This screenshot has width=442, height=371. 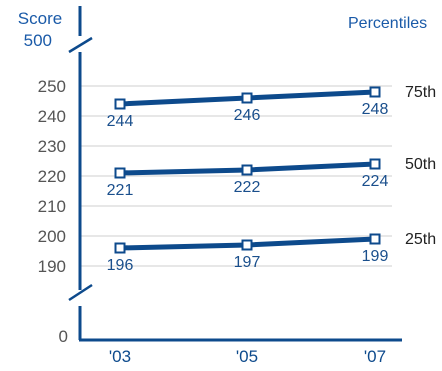 What do you see at coordinates (52, 266) in the screenshot?
I see `y-tick-label: 190` at bounding box center [52, 266].